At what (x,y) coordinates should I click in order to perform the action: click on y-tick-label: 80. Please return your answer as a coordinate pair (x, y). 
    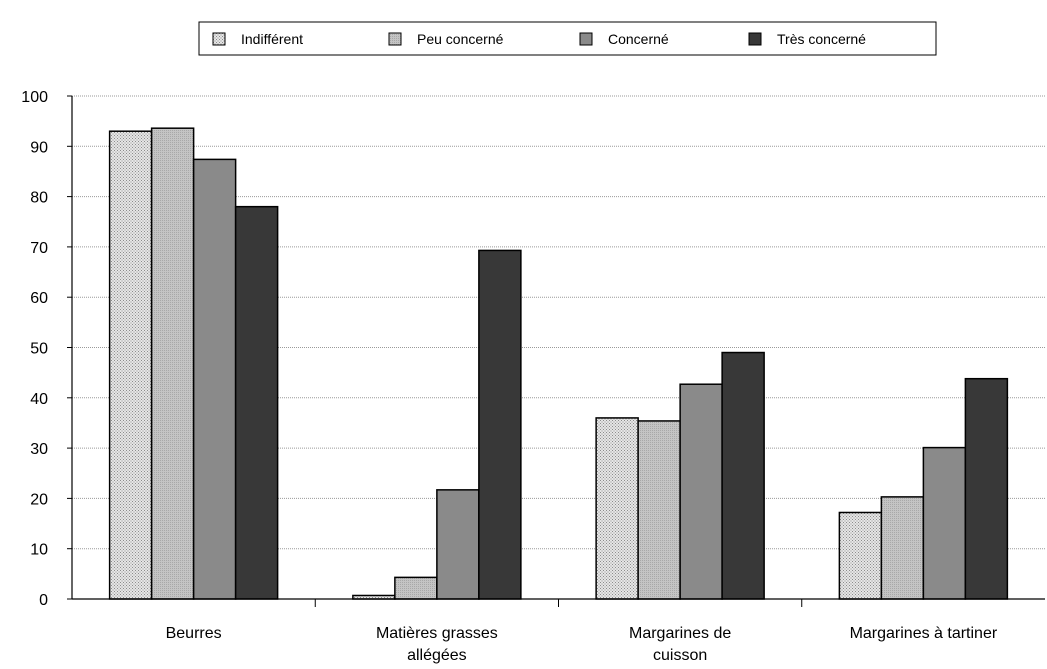
    Looking at the image, I should click on (39, 198).